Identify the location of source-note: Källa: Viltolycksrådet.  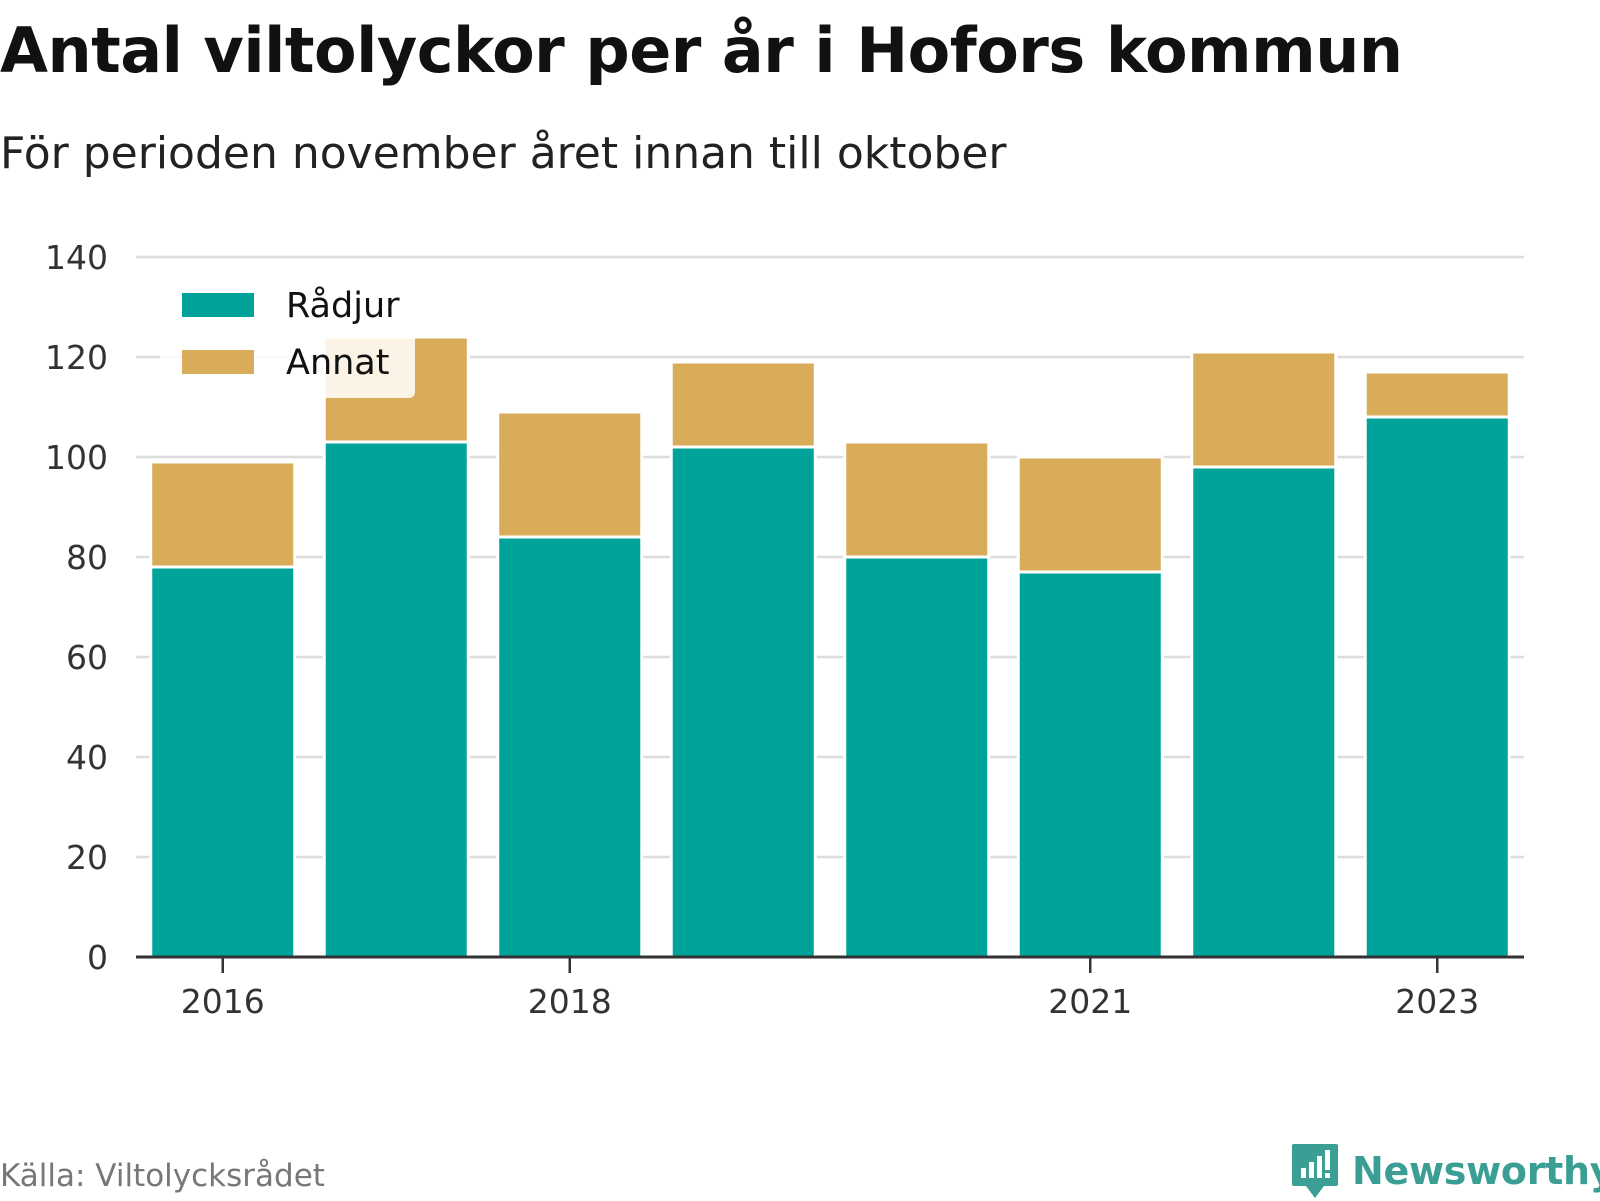
(162, 1176).